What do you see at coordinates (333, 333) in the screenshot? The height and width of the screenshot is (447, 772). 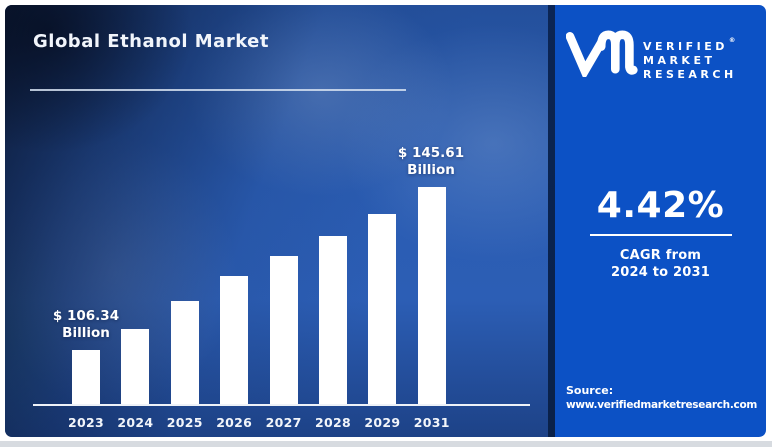 I see `bar-2028: 2028` at bounding box center [333, 333].